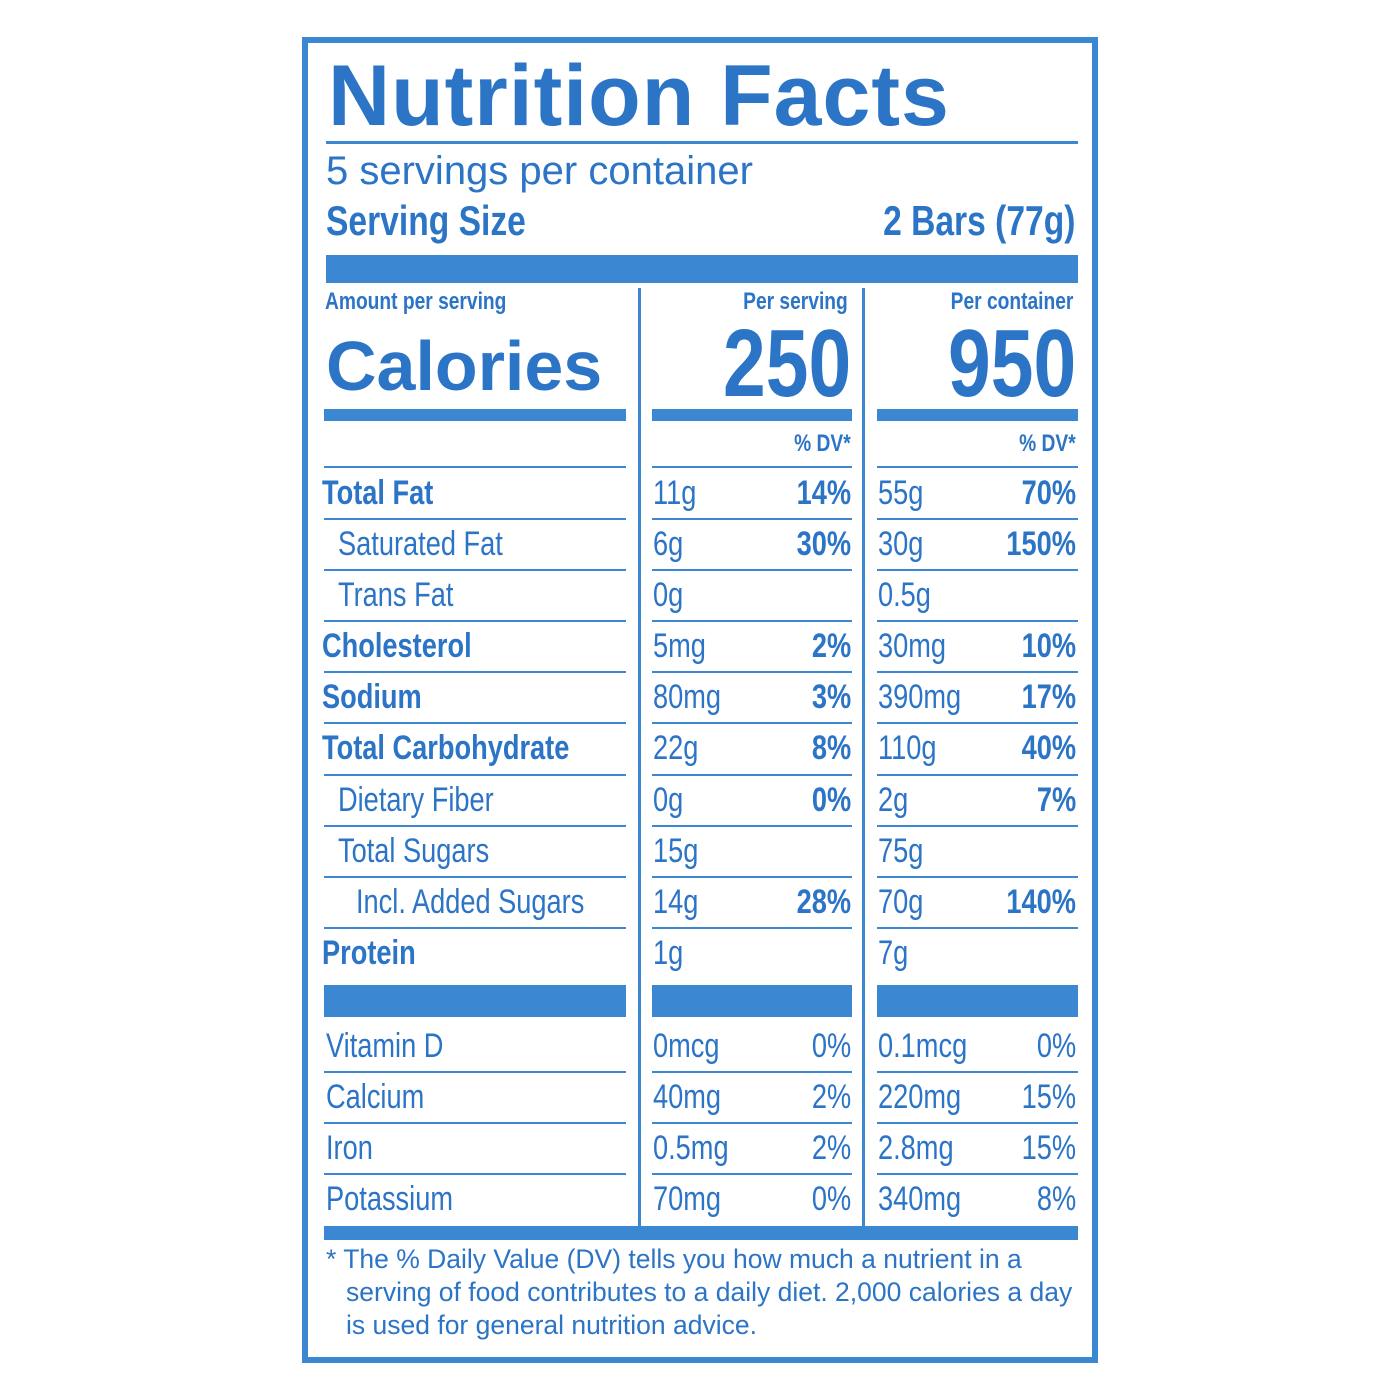  What do you see at coordinates (676, 850) in the screenshot?
I see `serving-amount: 15g` at bounding box center [676, 850].